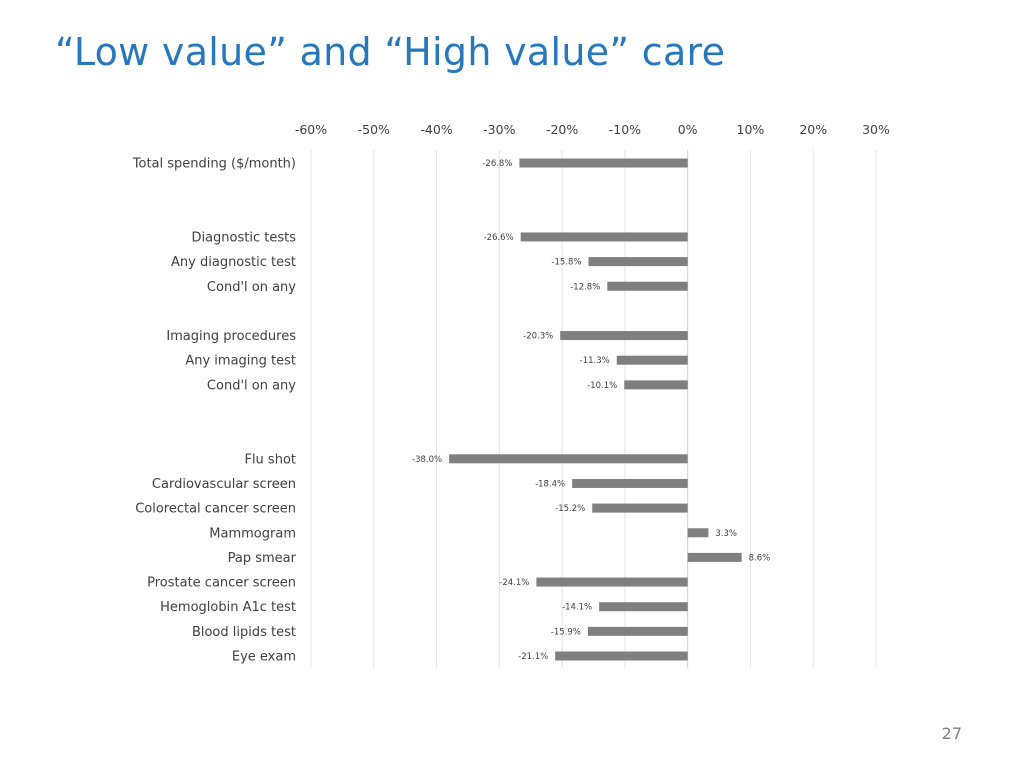 This screenshot has height=768, width=1024. Describe the element at coordinates (427, 460) in the screenshot. I see `data-label: -38.0%` at that location.